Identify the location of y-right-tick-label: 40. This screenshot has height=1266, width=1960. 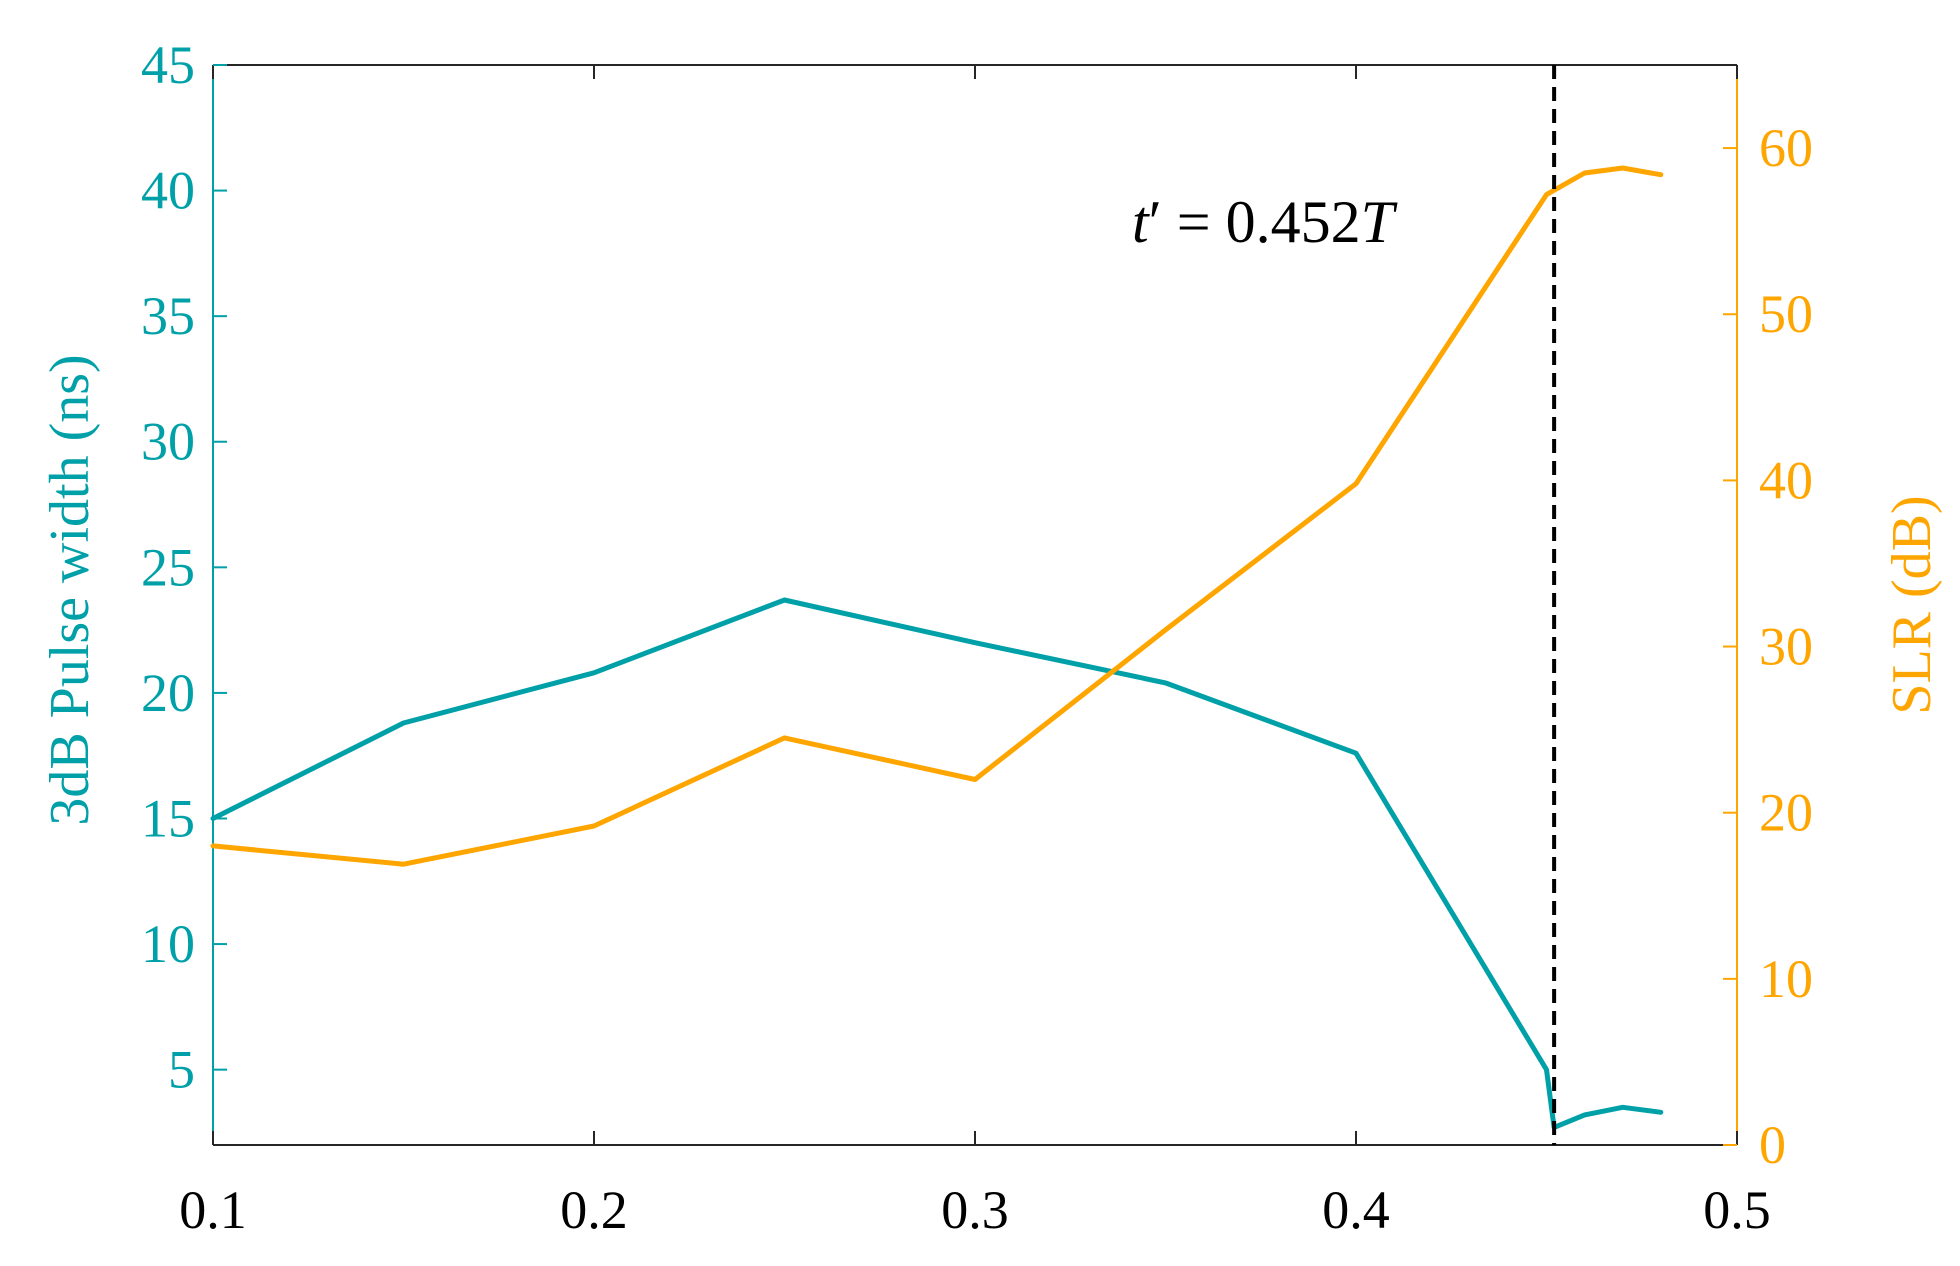
(1786, 480).